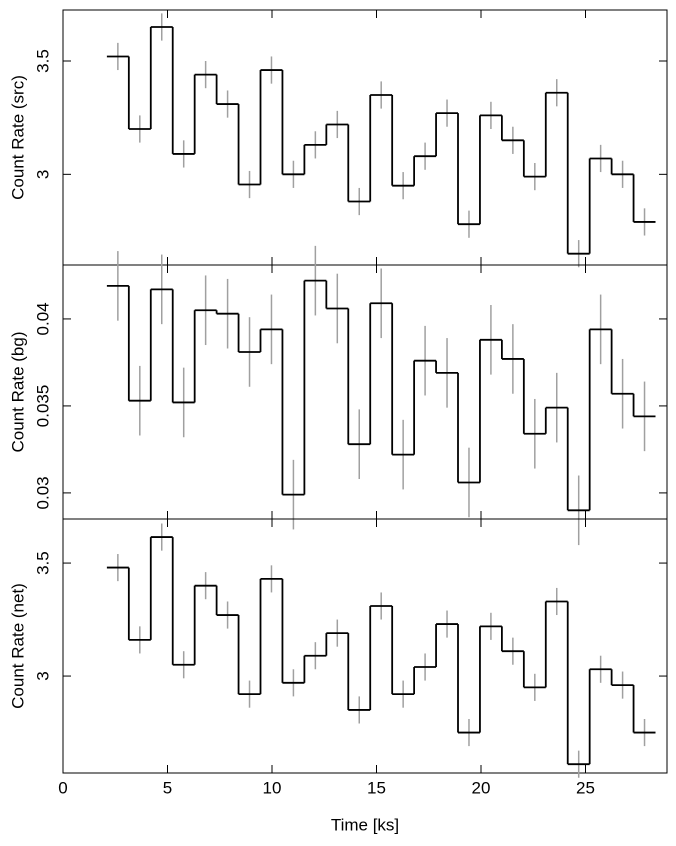 This screenshot has height=846, width=676. I want to click on x-tick-label: 15, so click(376, 787).